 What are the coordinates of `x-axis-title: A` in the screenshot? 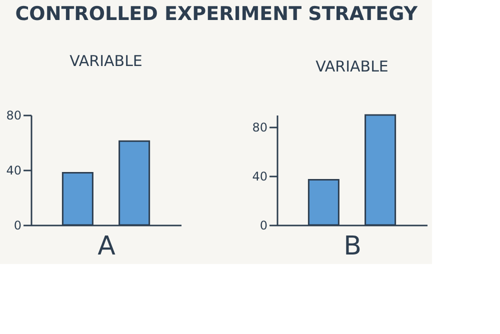 It's located at (107, 247).